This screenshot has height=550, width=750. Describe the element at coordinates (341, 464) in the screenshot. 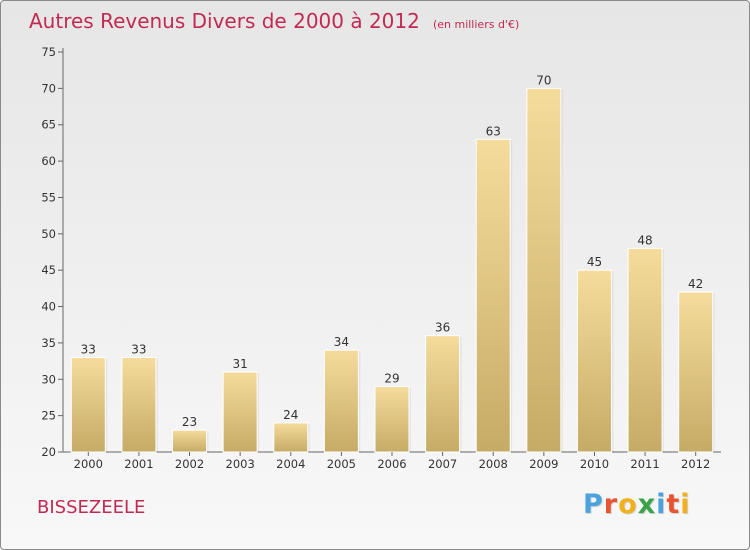

I see `x-tick-label: 2005` at that location.